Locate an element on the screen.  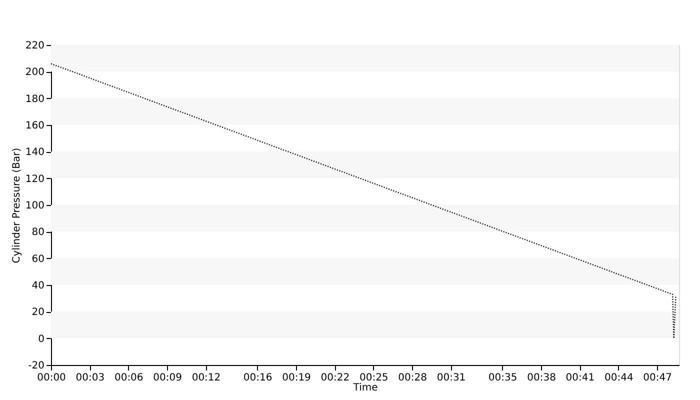
x-axis-title: Time is located at coordinates (365, 388).